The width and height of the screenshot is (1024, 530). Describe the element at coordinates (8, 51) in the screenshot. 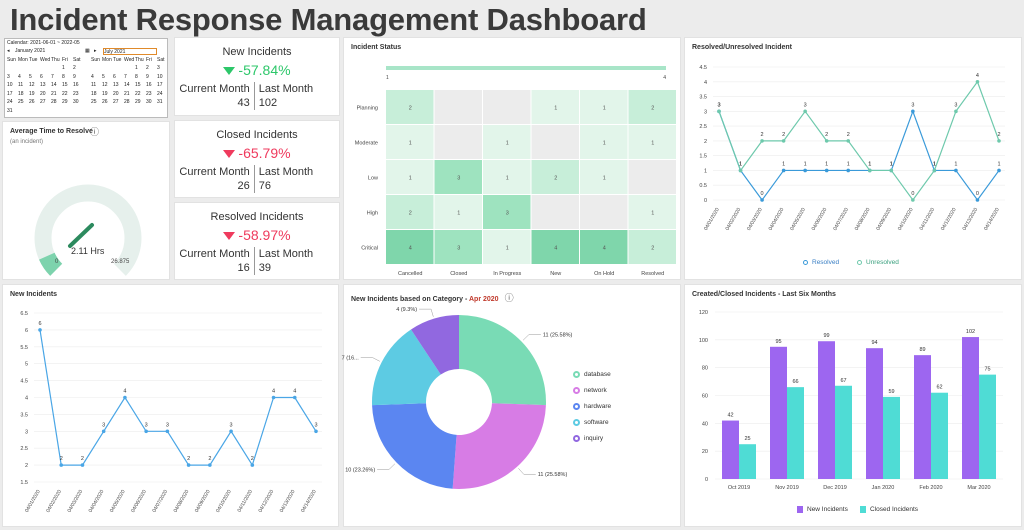

I see `prev-month-icon: ◂` at that location.